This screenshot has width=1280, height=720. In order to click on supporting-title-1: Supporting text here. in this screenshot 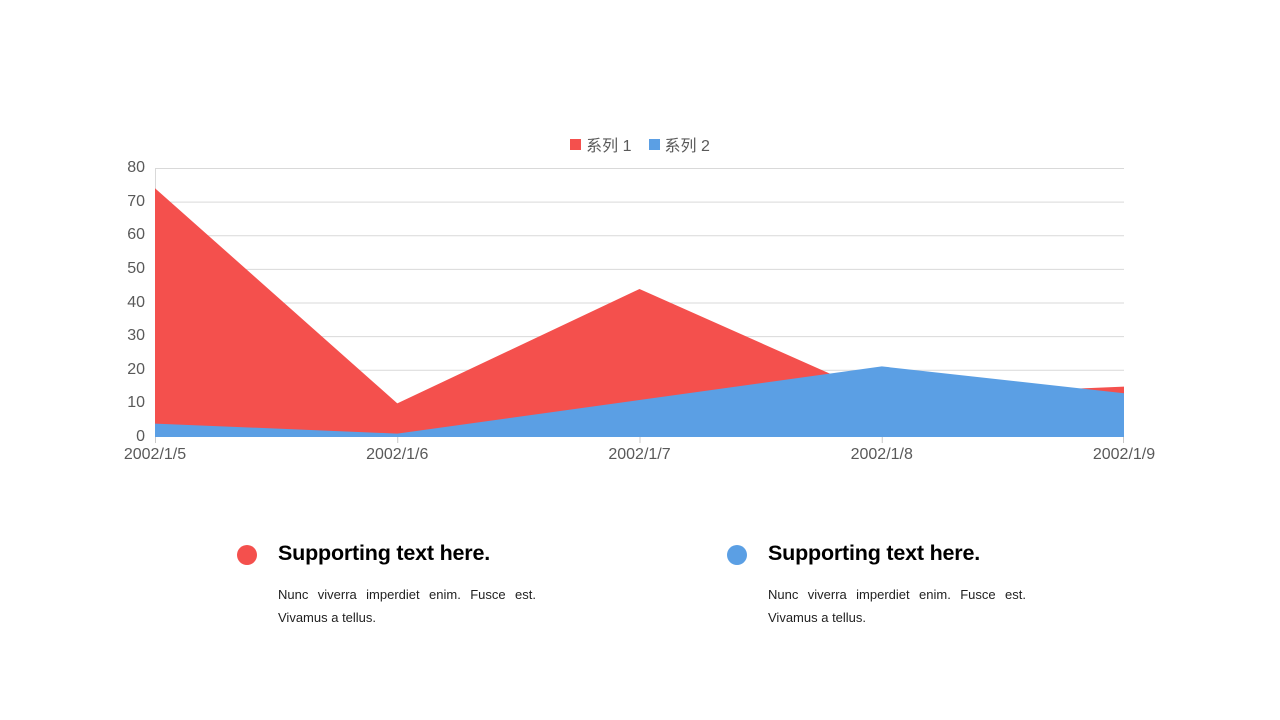, I will do `click(384, 553)`.